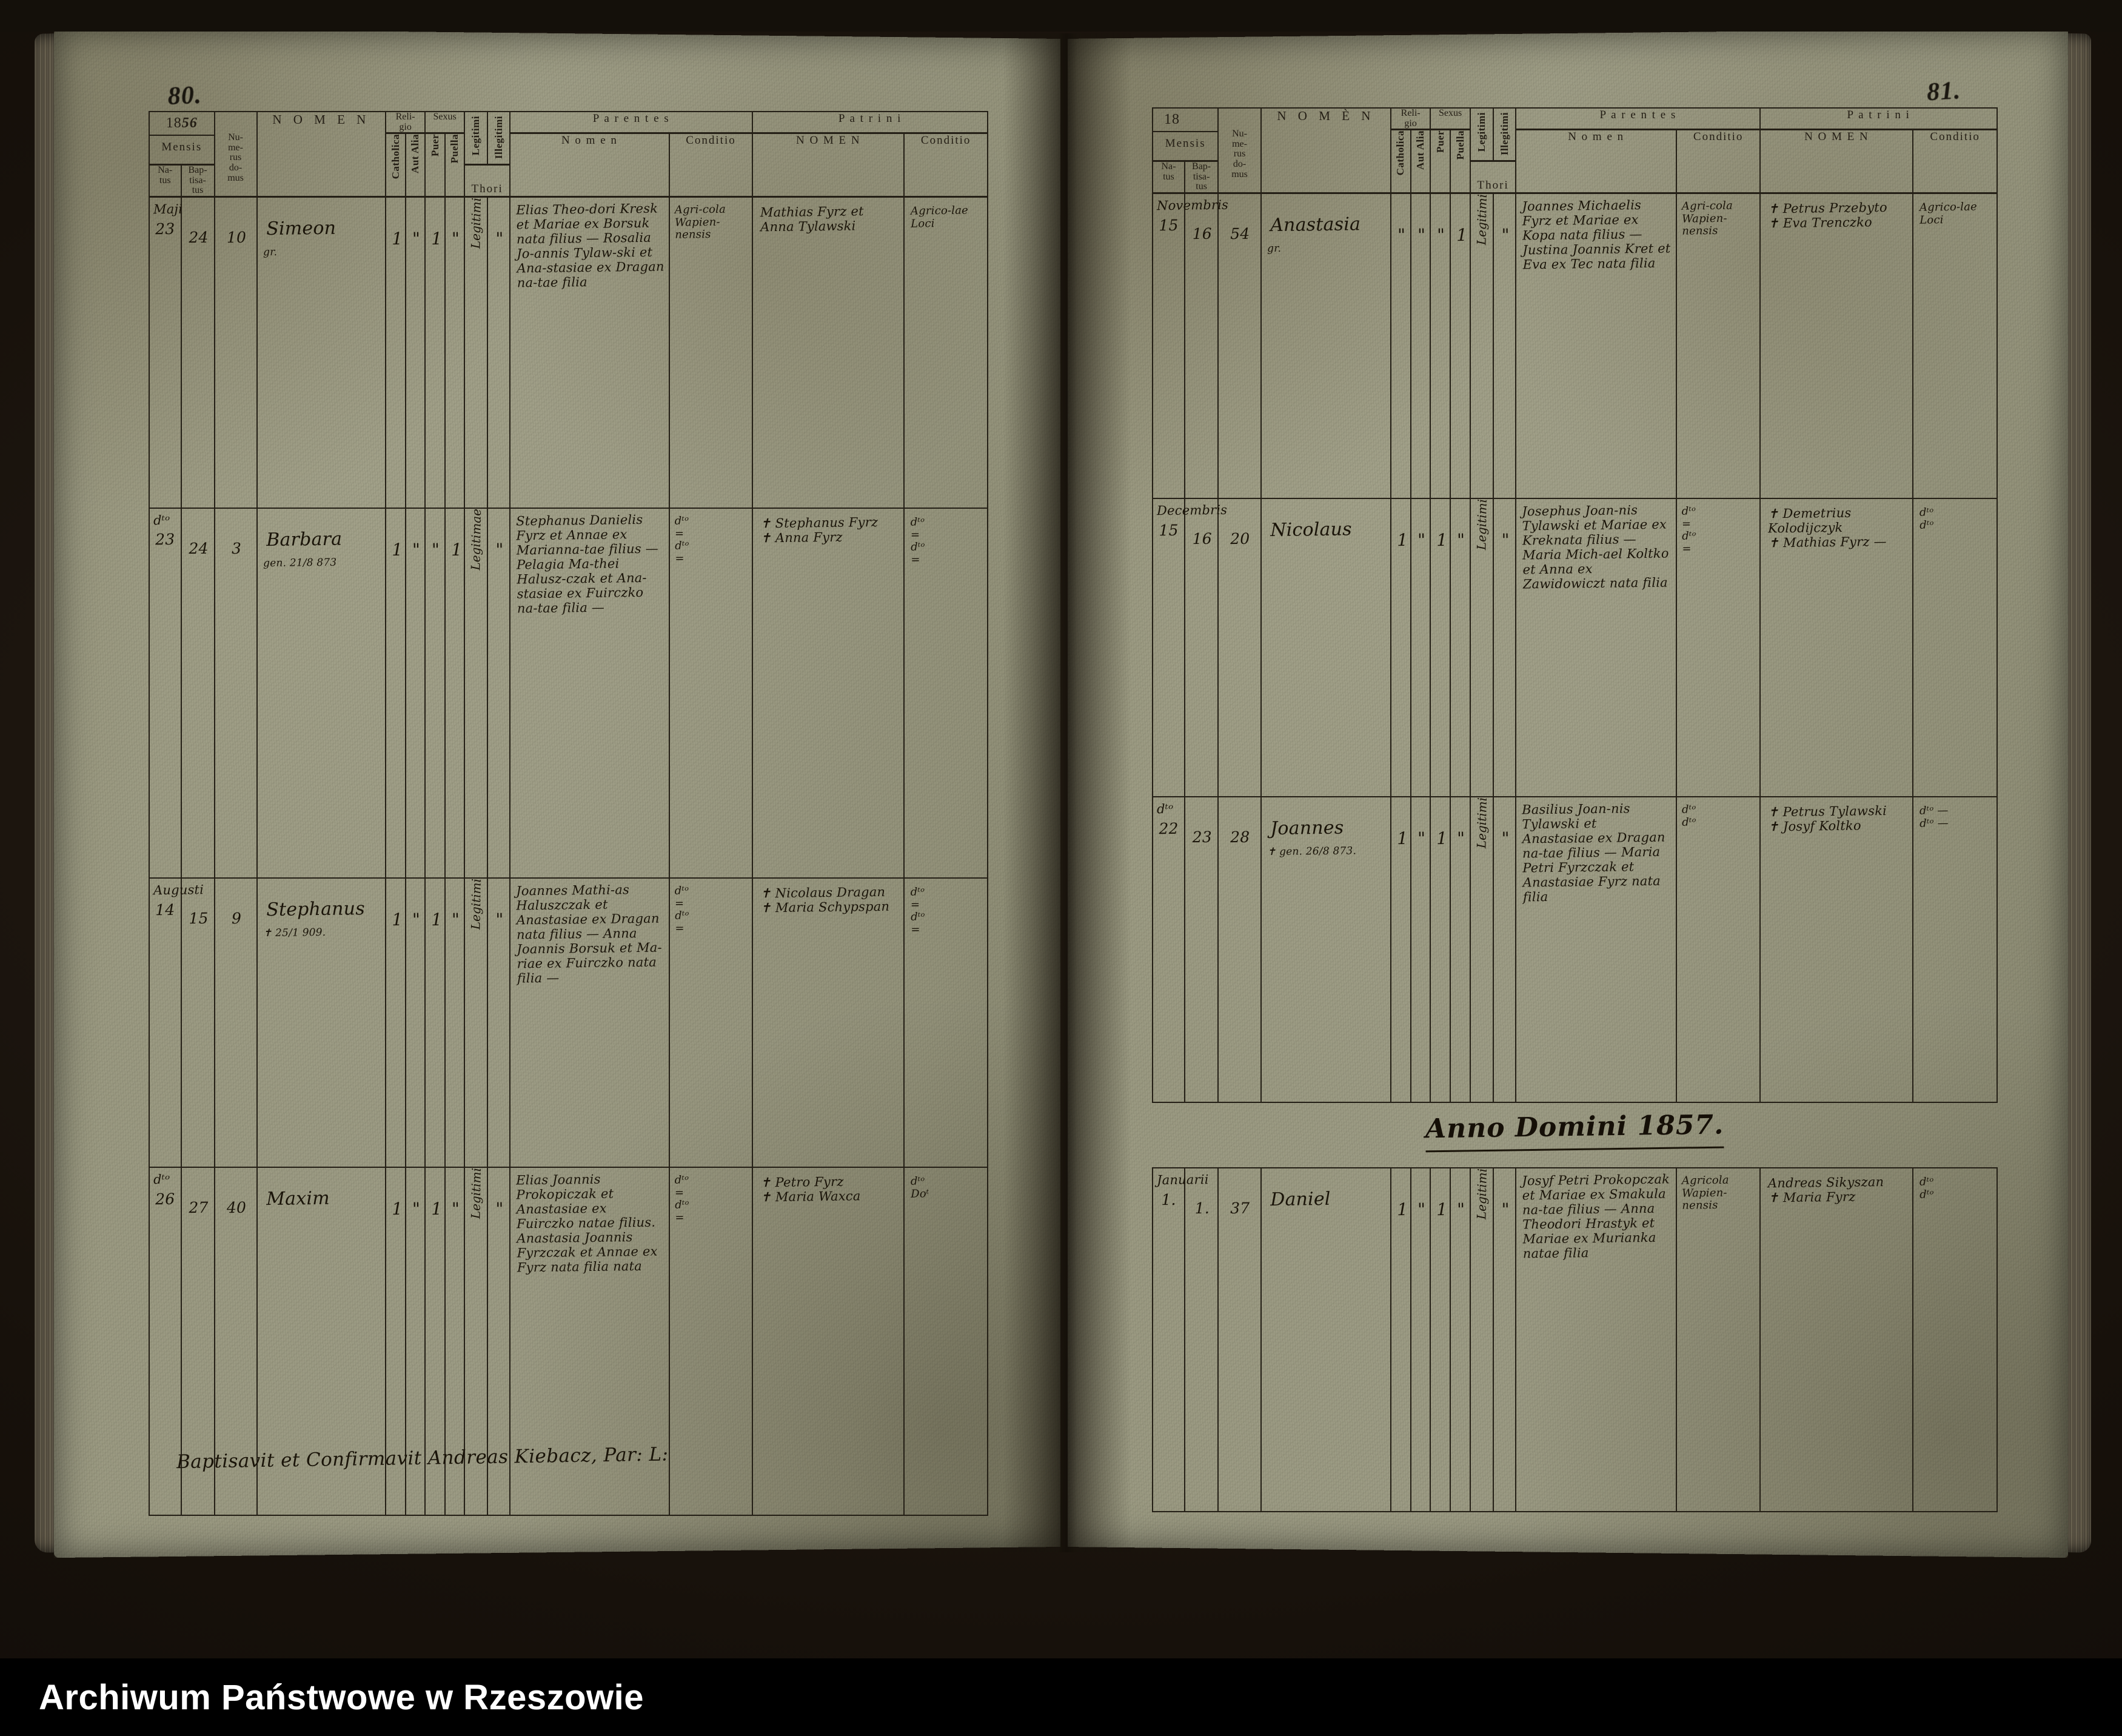 This screenshot has width=2122, height=1736. What do you see at coordinates (301, 228) in the screenshot?
I see `child-given-name: Simeon` at bounding box center [301, 228].